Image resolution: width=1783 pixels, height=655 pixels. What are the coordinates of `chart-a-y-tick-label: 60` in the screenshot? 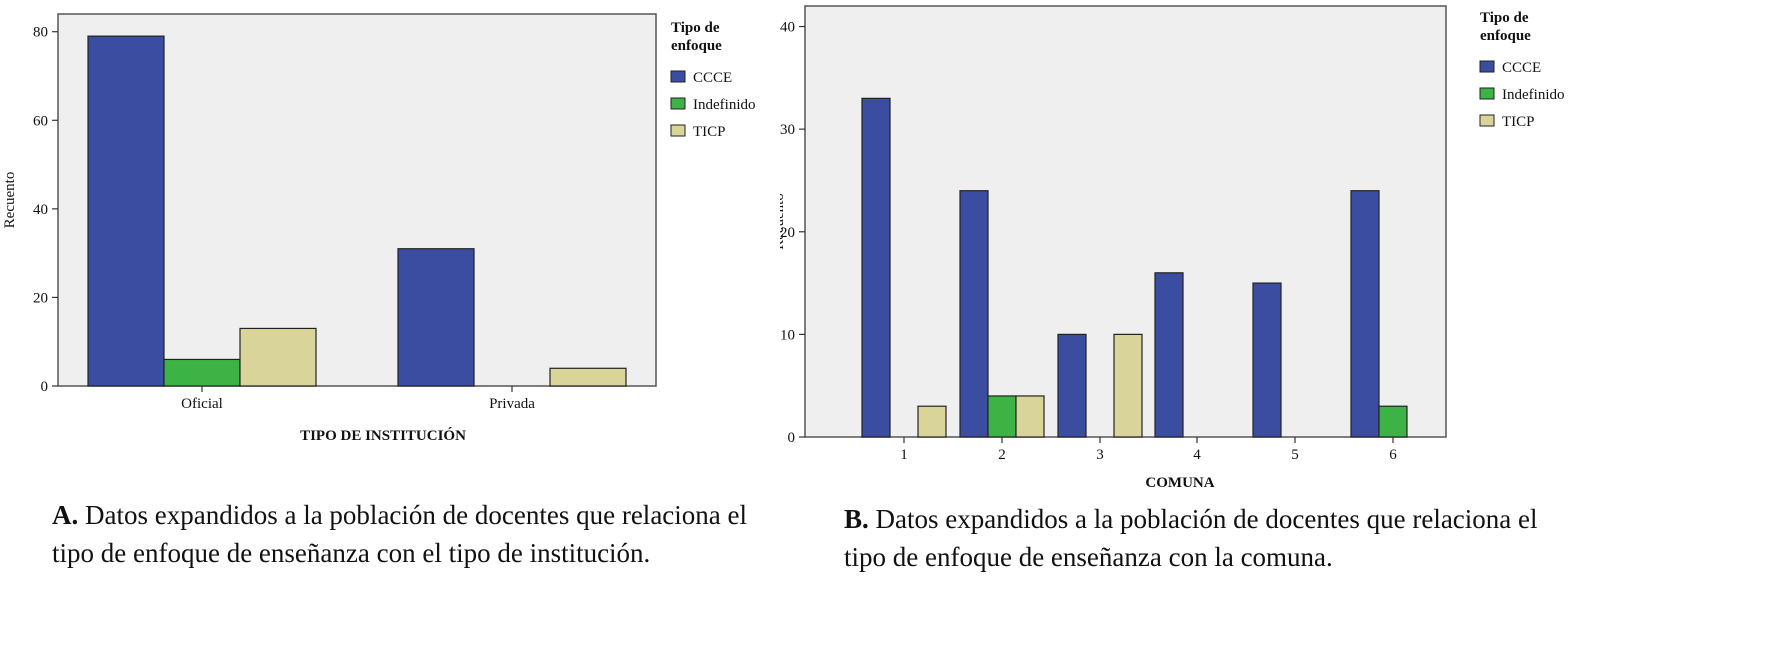 It's located at (40, 121).